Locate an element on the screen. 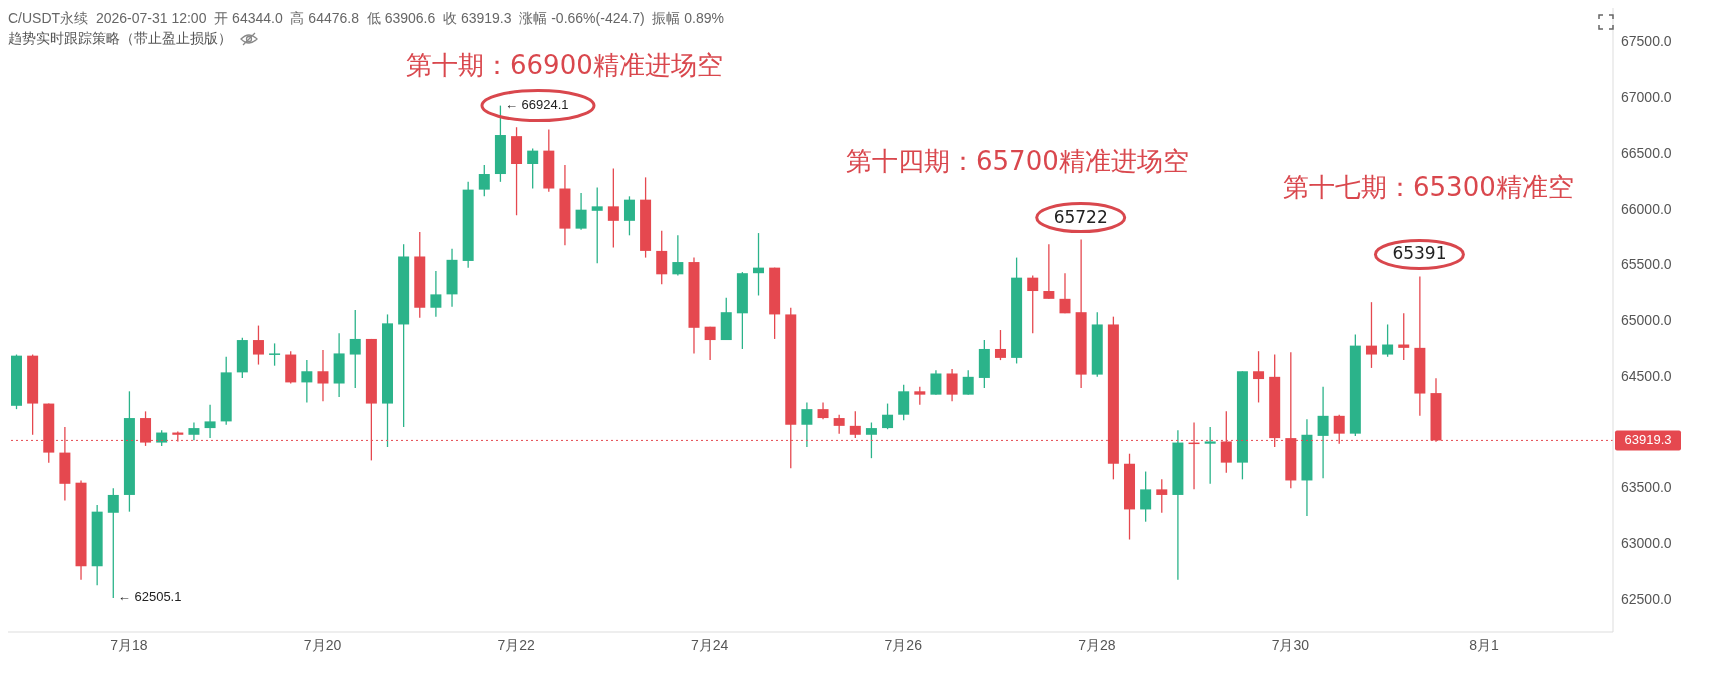 The height and width of the screenshot is (684, 1711). x-tick-label: 8月1 is located at coordinates (1484, 644).